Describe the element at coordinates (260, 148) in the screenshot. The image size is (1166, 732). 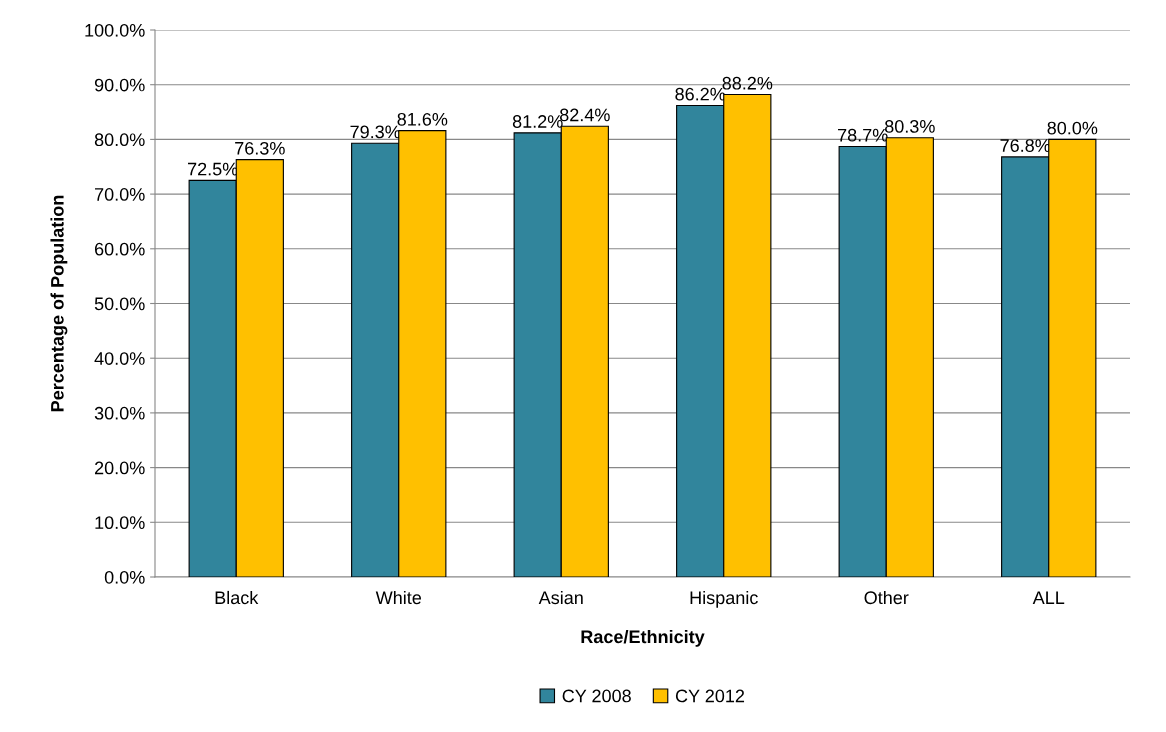
I see `data-label: 76.3%` at that location.